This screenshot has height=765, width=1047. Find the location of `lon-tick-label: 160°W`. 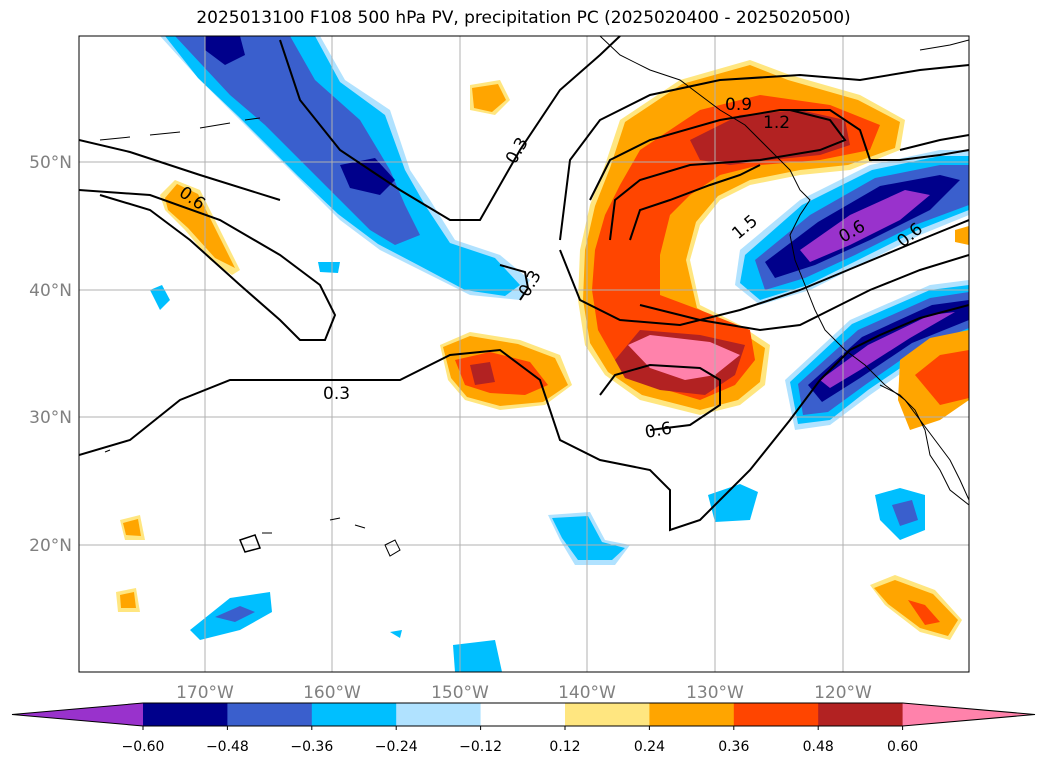

lon-tick-label: 160°W is located at coordinates (332, 693).